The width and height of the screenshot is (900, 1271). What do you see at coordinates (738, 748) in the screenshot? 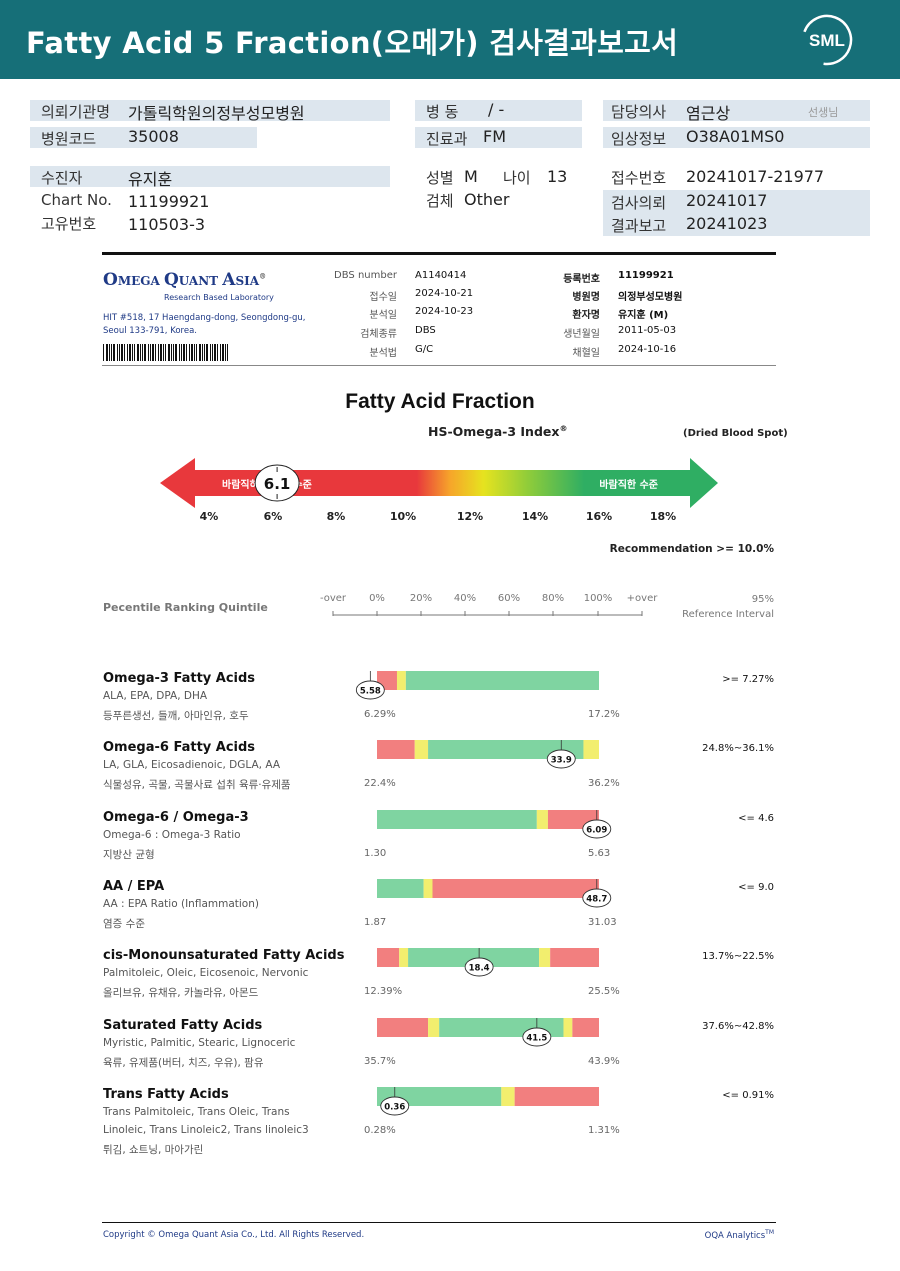
I see `row-reference: 24.8%~36.1%` at bounding box center [738, 748].